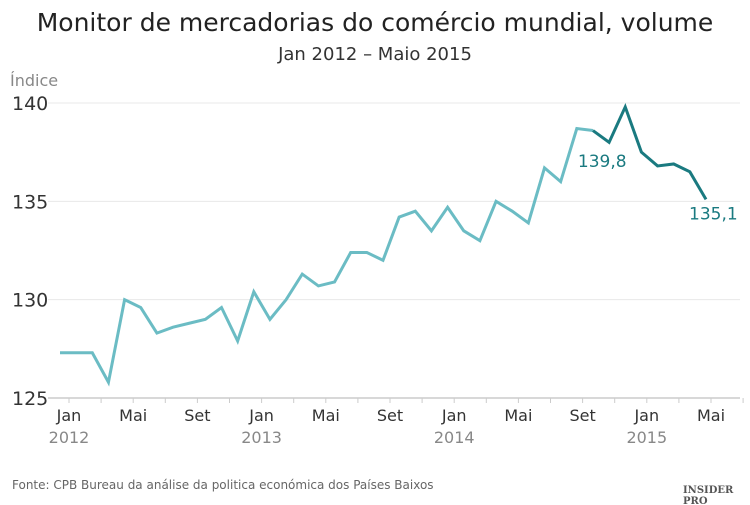 The image size is (750, 505). I want to click on y-tick-label: 130, so click(30, 301).